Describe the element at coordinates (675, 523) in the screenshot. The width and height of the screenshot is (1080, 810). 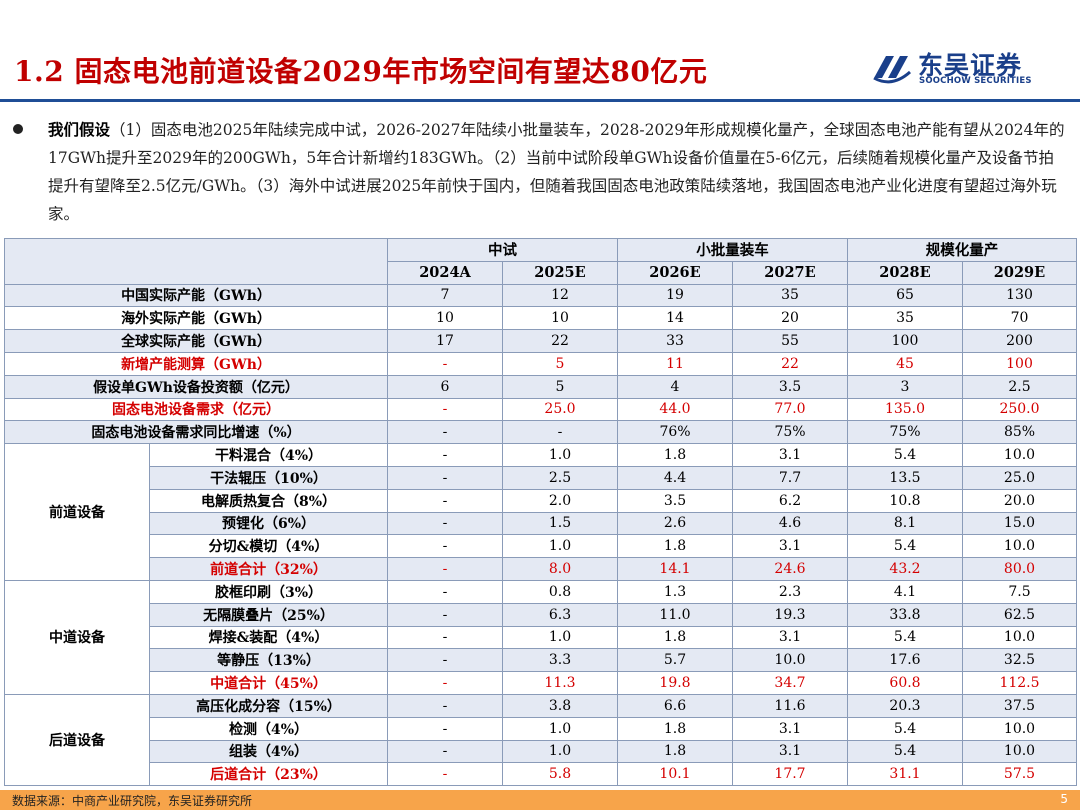
I see `cell-value: 2.6` at that location.